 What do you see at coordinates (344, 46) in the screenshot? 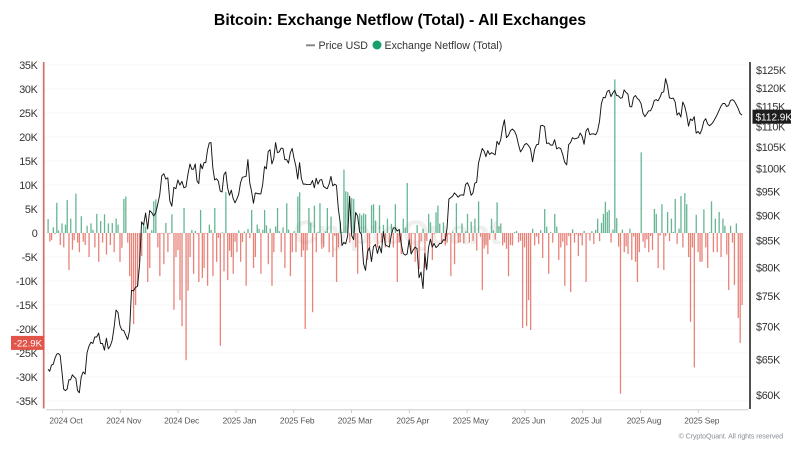
I see `svg-text: Price USD` at bounding box center [344, 46].